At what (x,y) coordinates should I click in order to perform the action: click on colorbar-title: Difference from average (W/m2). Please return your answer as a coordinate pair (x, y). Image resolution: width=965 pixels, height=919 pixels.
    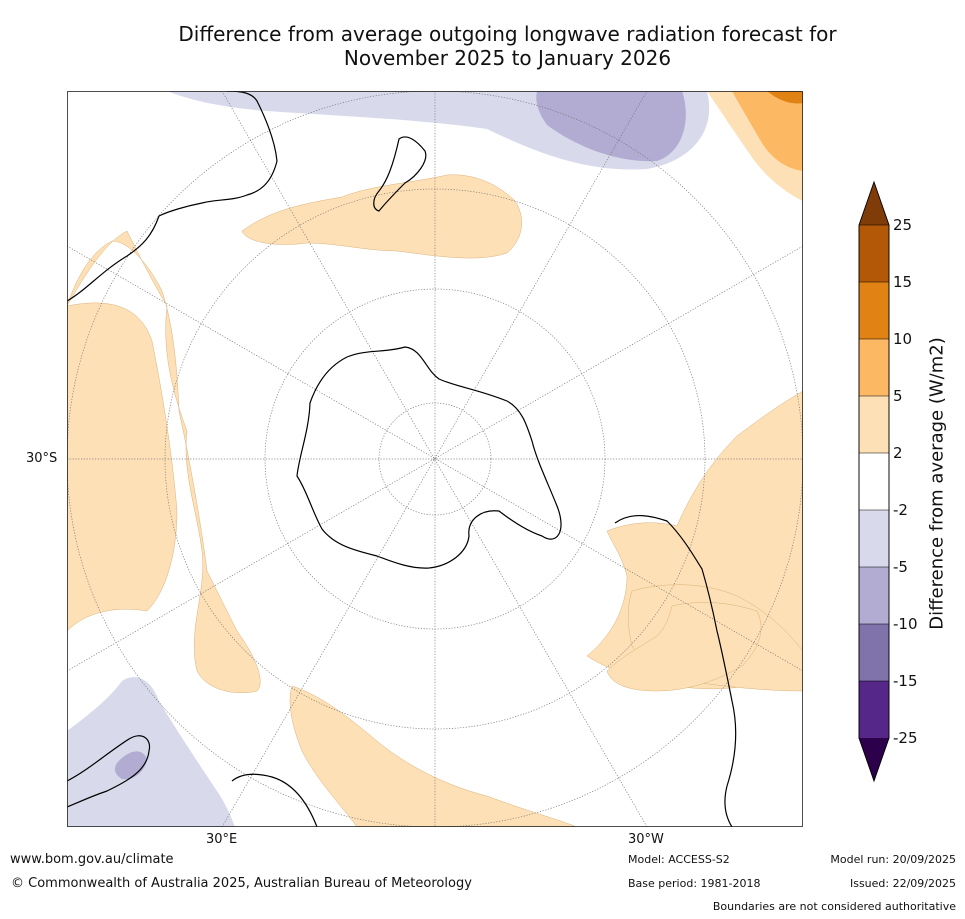
    Looking at the image, I should click on (937, 483).